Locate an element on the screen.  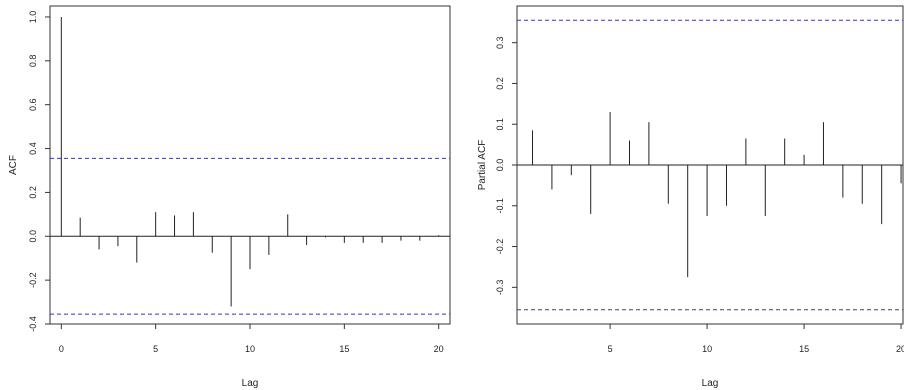
y-tick-label: 1.0 is located at coordinates (33, 17).